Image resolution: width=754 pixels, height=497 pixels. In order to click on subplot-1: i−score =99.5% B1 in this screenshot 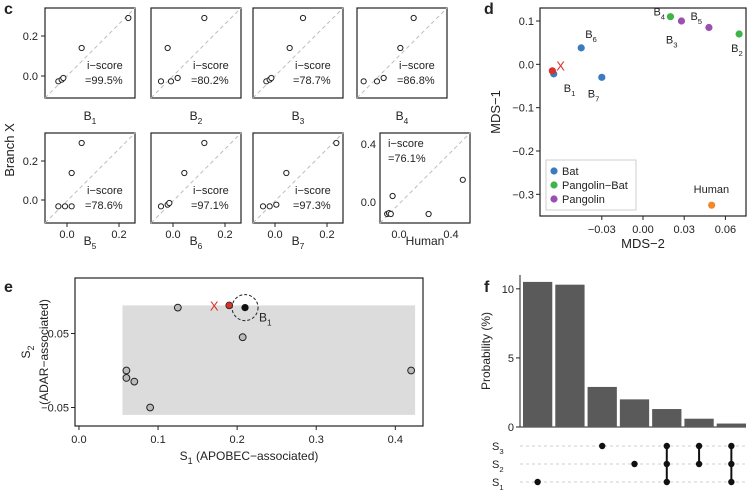, I will do `click(90, 66)`.